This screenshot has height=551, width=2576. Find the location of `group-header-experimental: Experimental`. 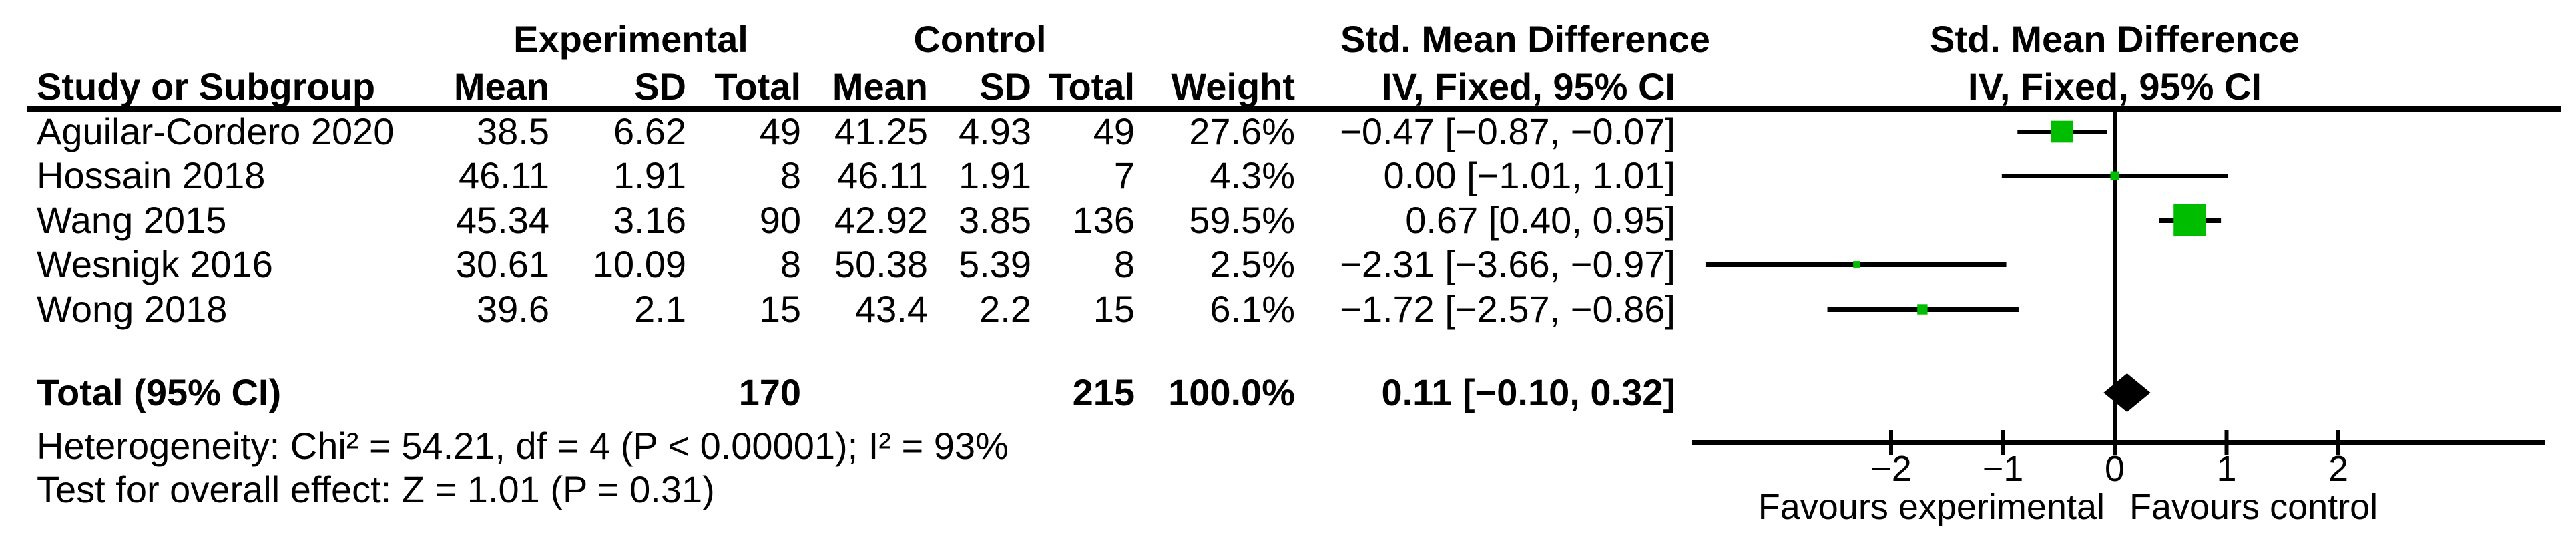

group-header-experimental: Experimental is located at coordinates (630, 39).